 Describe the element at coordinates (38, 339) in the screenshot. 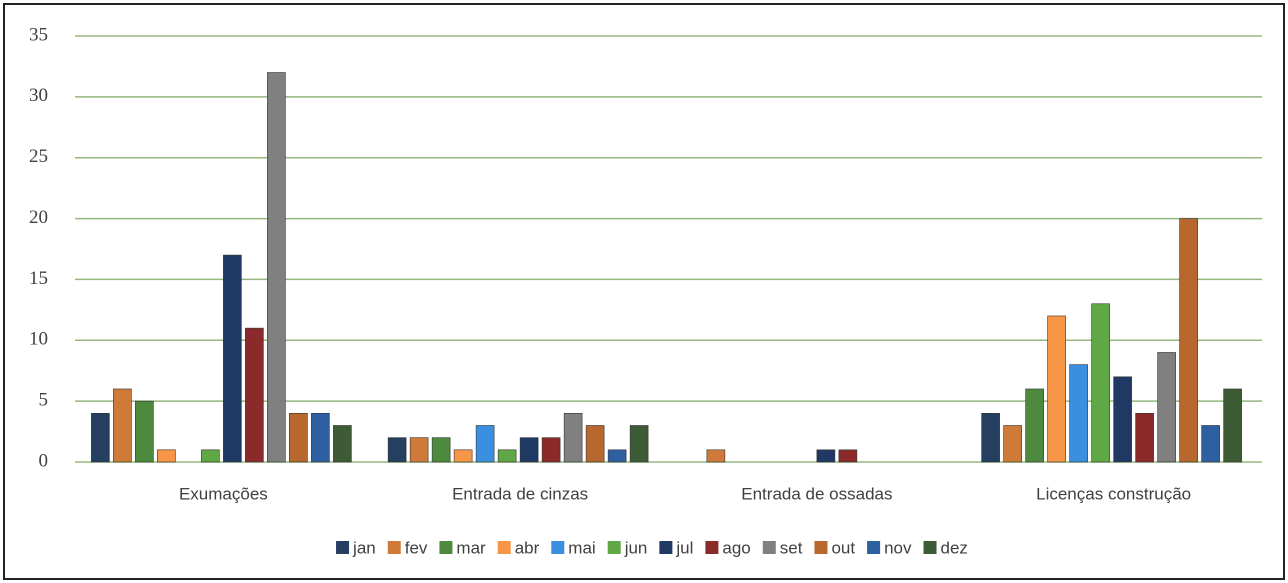

I see `y-tick-label: 10` at that location.